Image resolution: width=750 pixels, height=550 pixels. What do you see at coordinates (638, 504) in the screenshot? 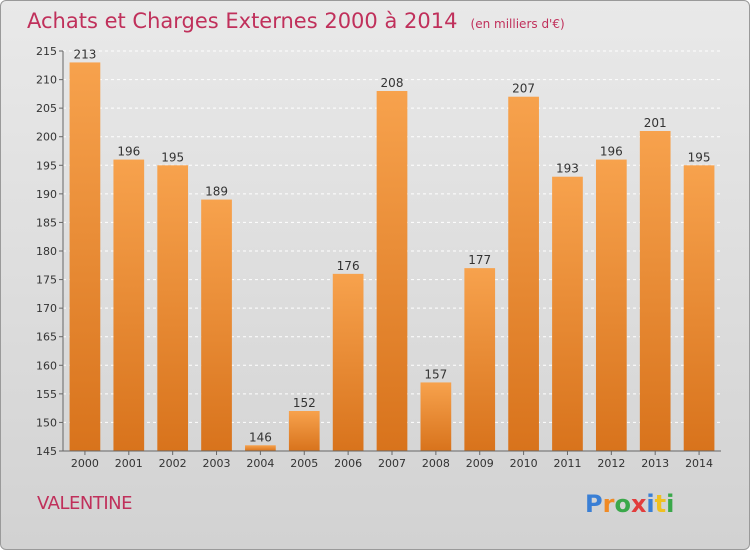
I see `logo-letter: x` at bounding box center [638, 504].